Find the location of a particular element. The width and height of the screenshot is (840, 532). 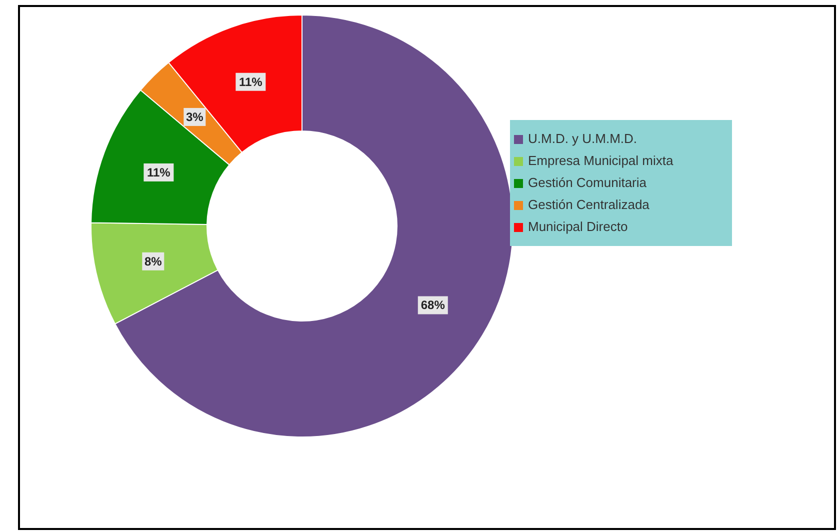

data-label: 68% is located at coordinates (433, 305).